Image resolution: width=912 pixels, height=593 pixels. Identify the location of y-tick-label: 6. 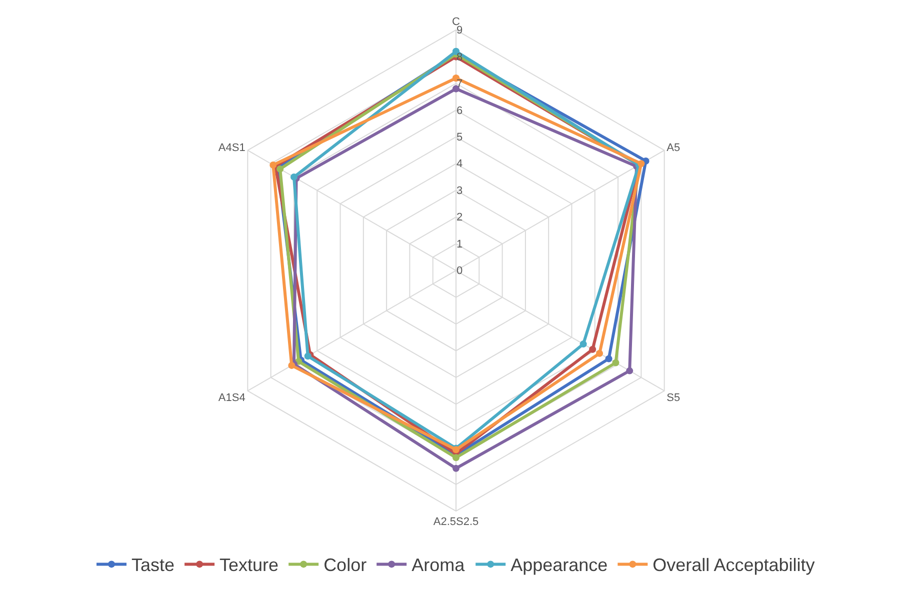
(459, 110).